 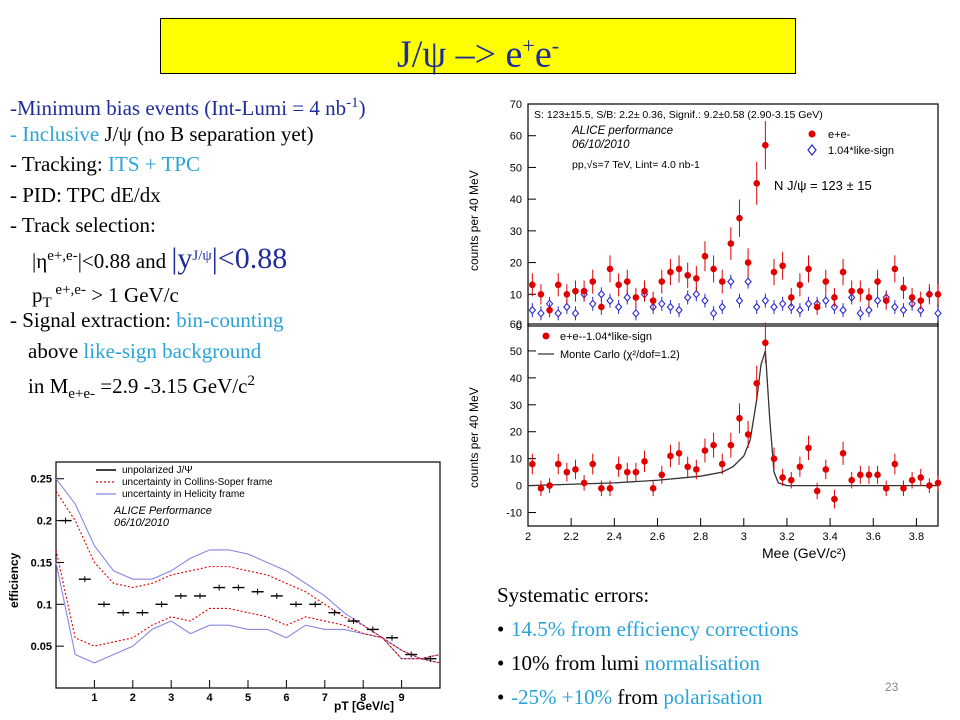 What do you see at coordinates (162, 511) in the screenshot?
I see `eff-annot-alice: ALICE Performance` at bounding box center [162, 511].